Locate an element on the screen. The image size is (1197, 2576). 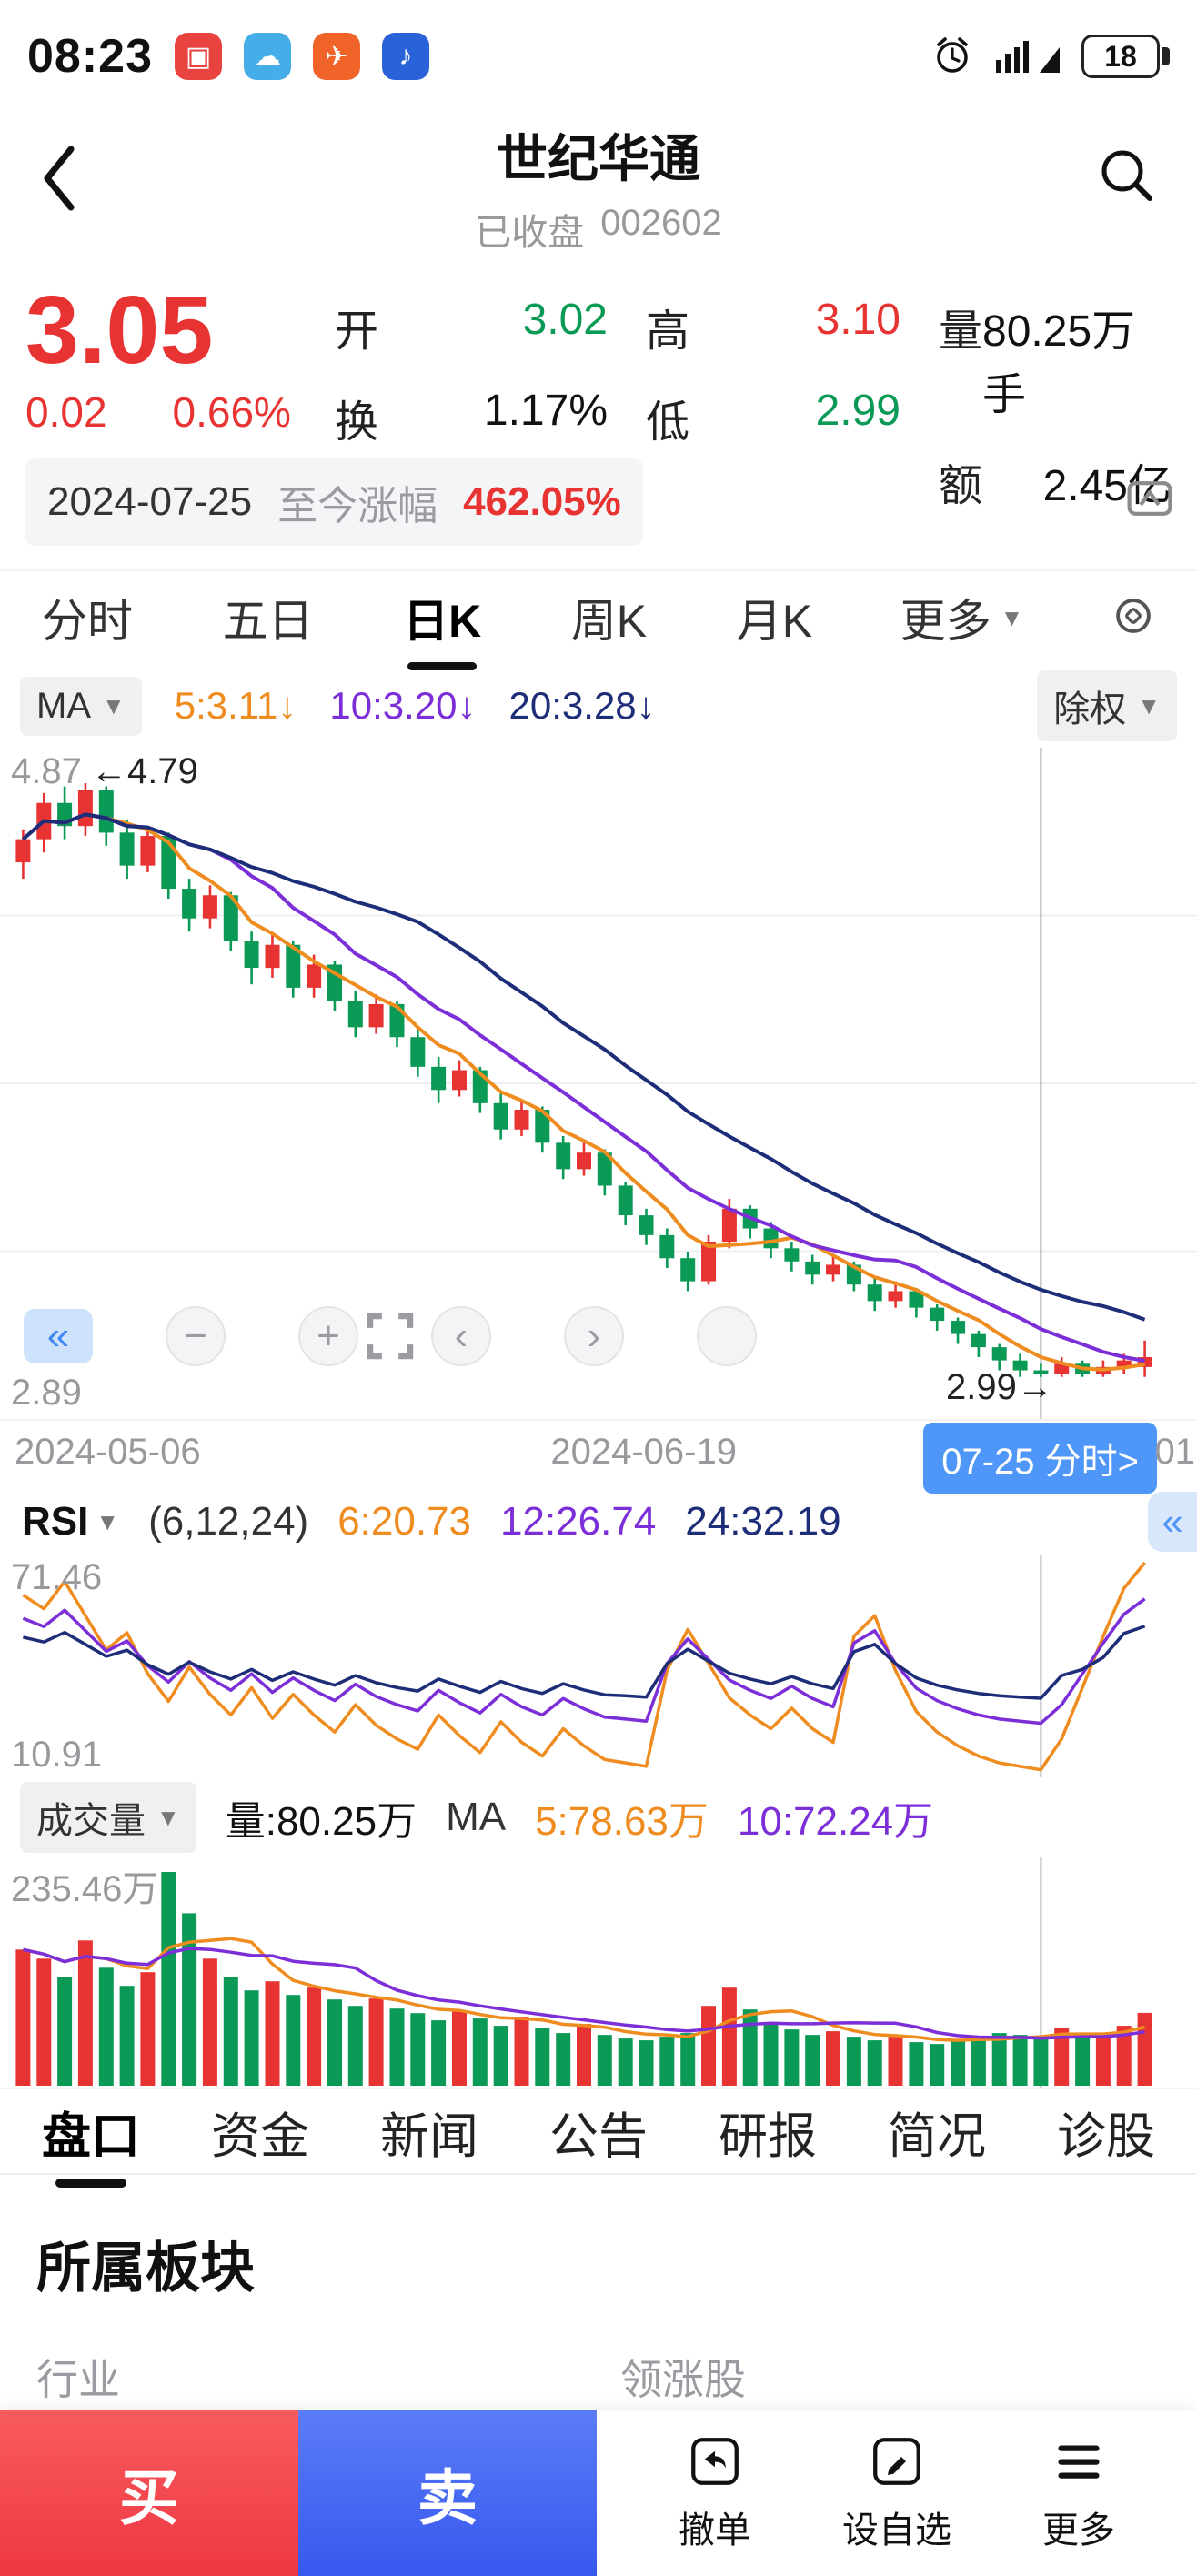
edit-watchlist-icon is located at coordinates (897, 2463).